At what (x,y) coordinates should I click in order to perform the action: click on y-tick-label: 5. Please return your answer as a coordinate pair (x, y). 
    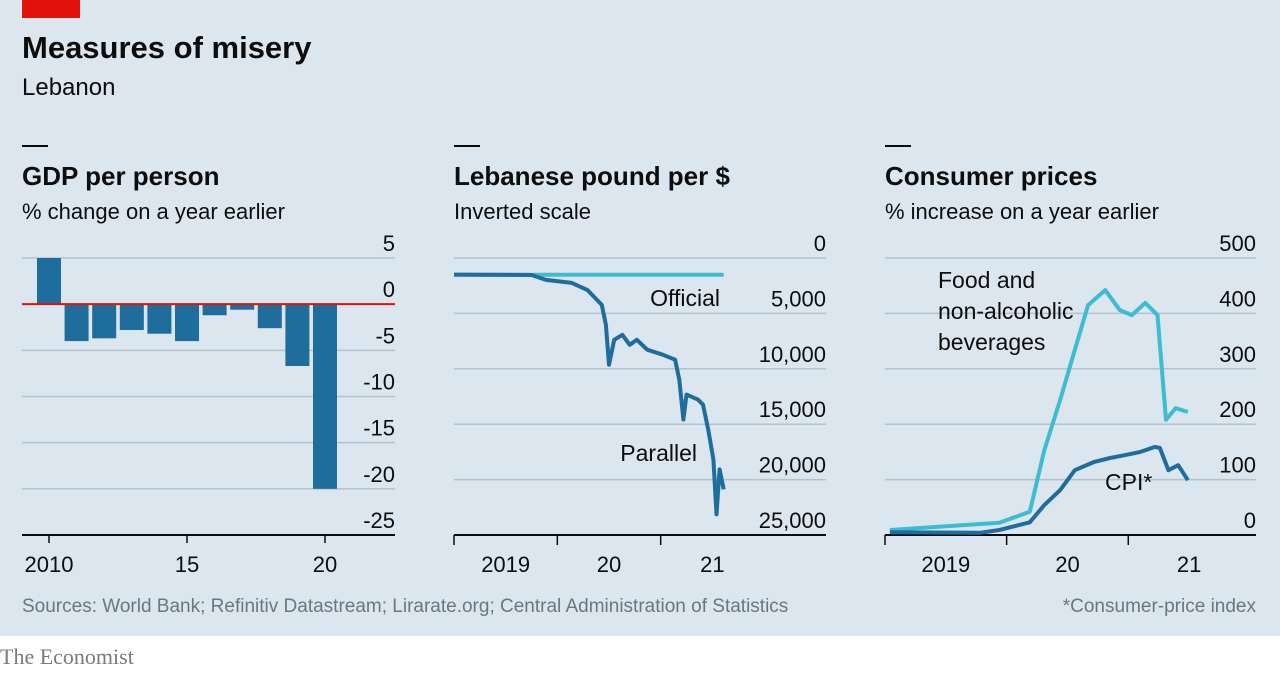
    Looking at the image, I should click on (389, 243).